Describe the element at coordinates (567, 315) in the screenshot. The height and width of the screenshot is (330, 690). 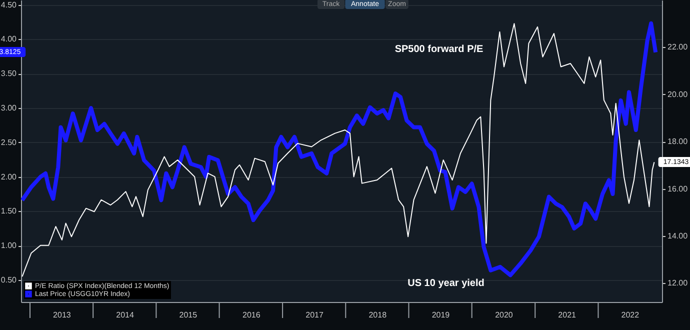
I see `x-tick-label: 2021` at that location.